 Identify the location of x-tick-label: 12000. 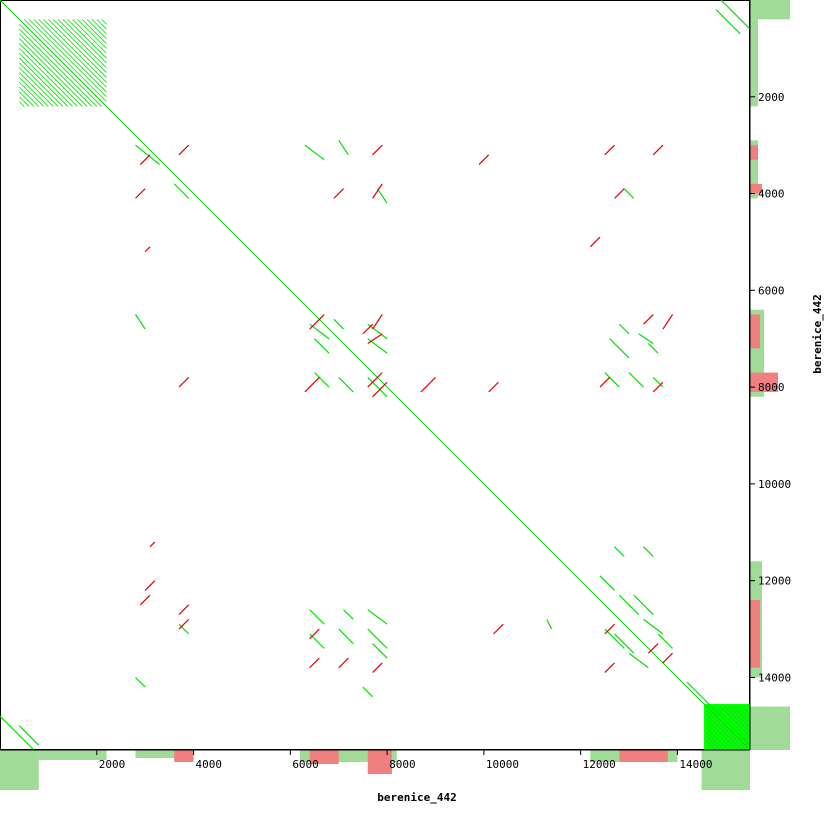
(599, 764).